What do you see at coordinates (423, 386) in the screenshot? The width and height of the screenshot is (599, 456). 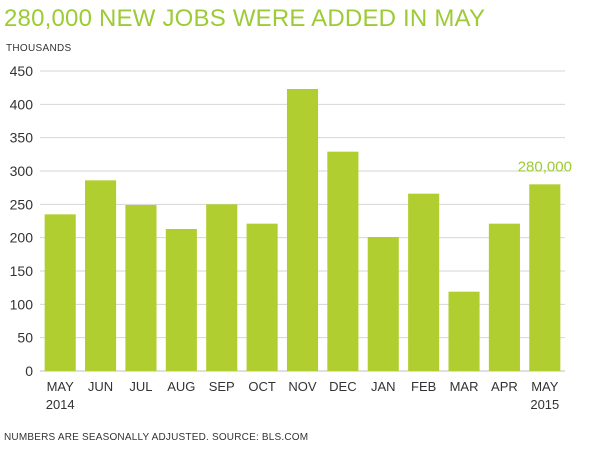 I see `x-tick-label: FEB` at bounding box center [423, 386].